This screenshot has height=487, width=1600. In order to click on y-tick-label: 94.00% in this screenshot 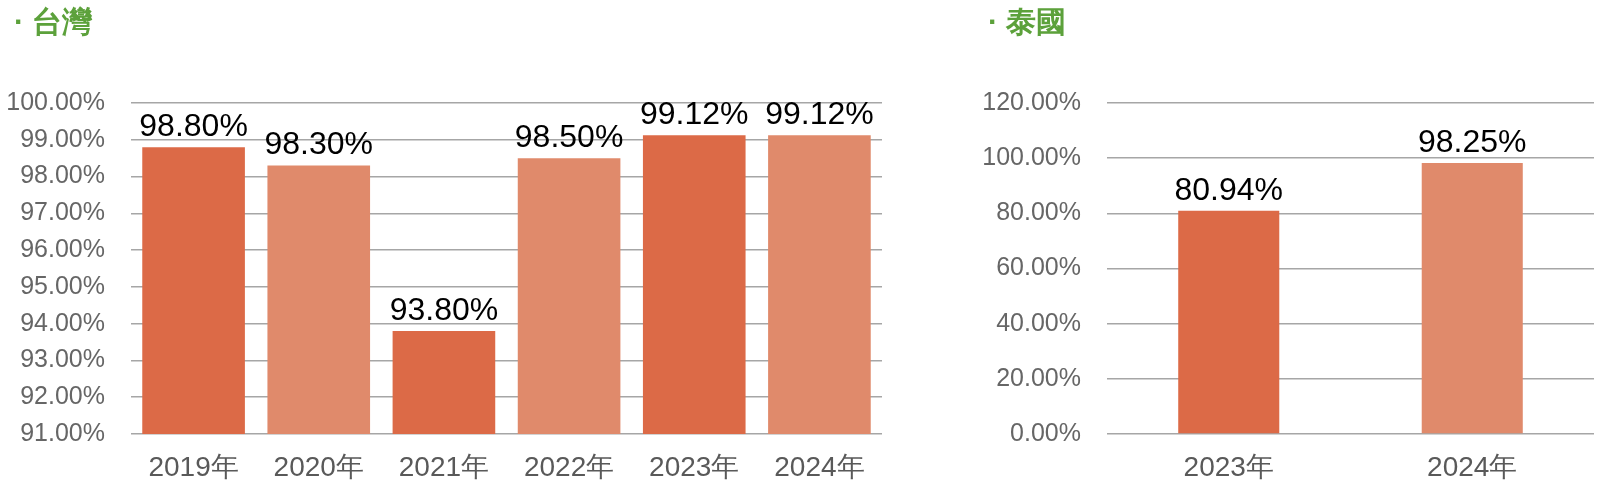, I will do `click(62, 321)`.